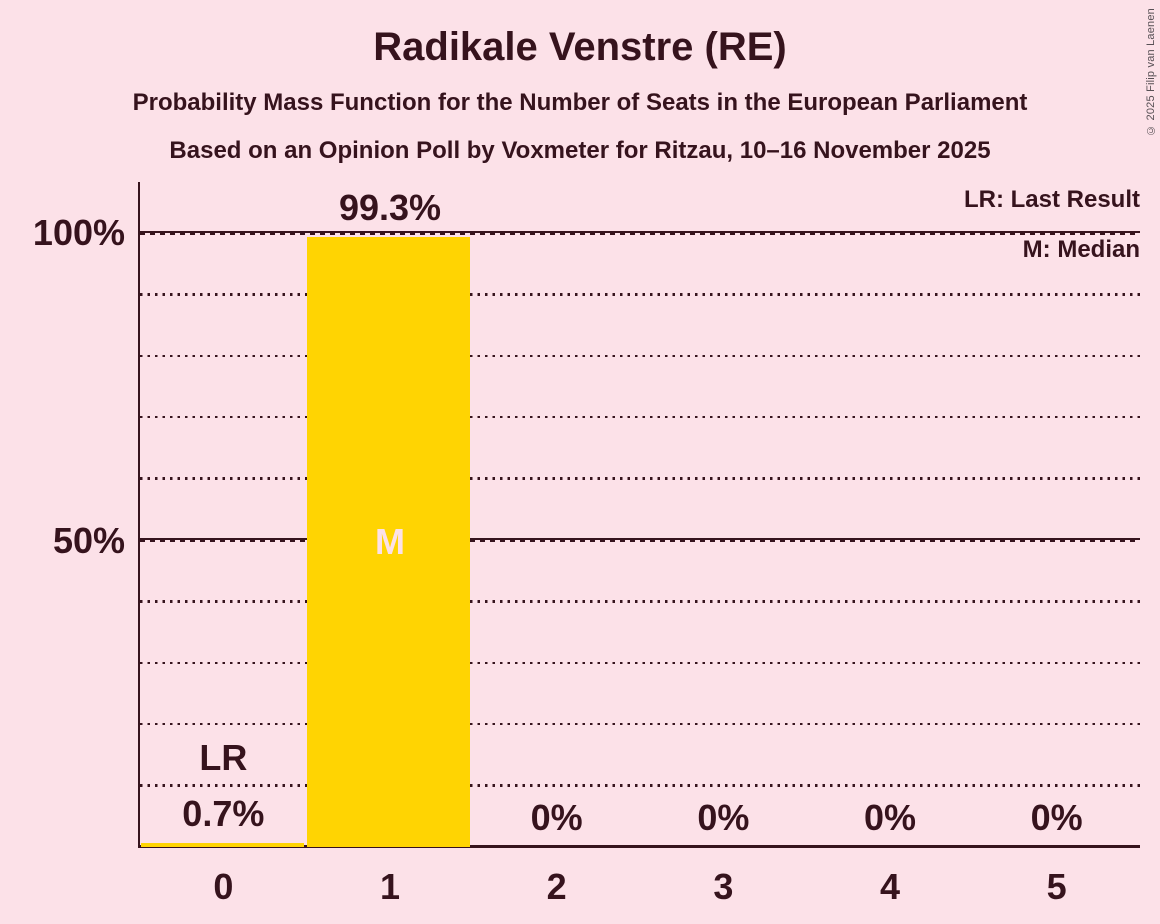 This screenshot has width=1160, height=924. What do you see at coordinates (640, 601) in the screenshot?
I see `gridline-40pct` at bounding box center [640, 601].